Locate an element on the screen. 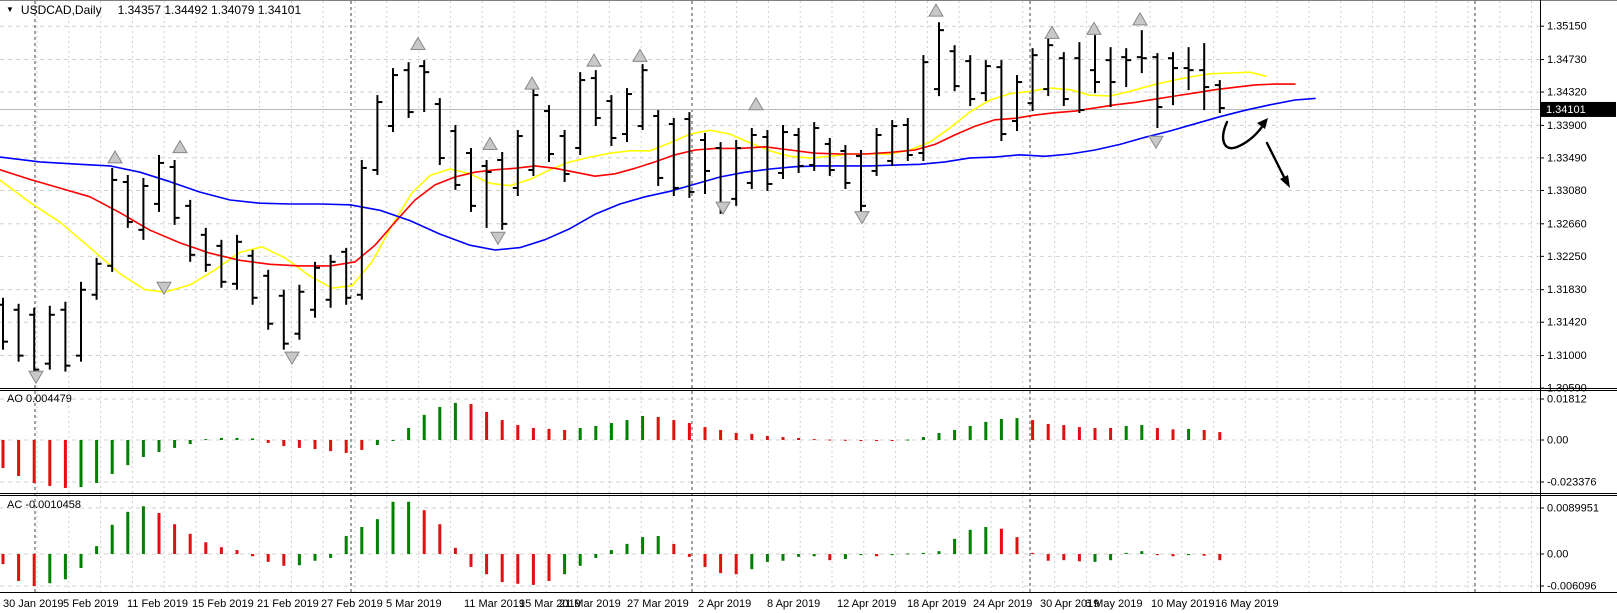 The image size is (1617, 613). ac-histogram-layer is located at coordinates (611, 544).